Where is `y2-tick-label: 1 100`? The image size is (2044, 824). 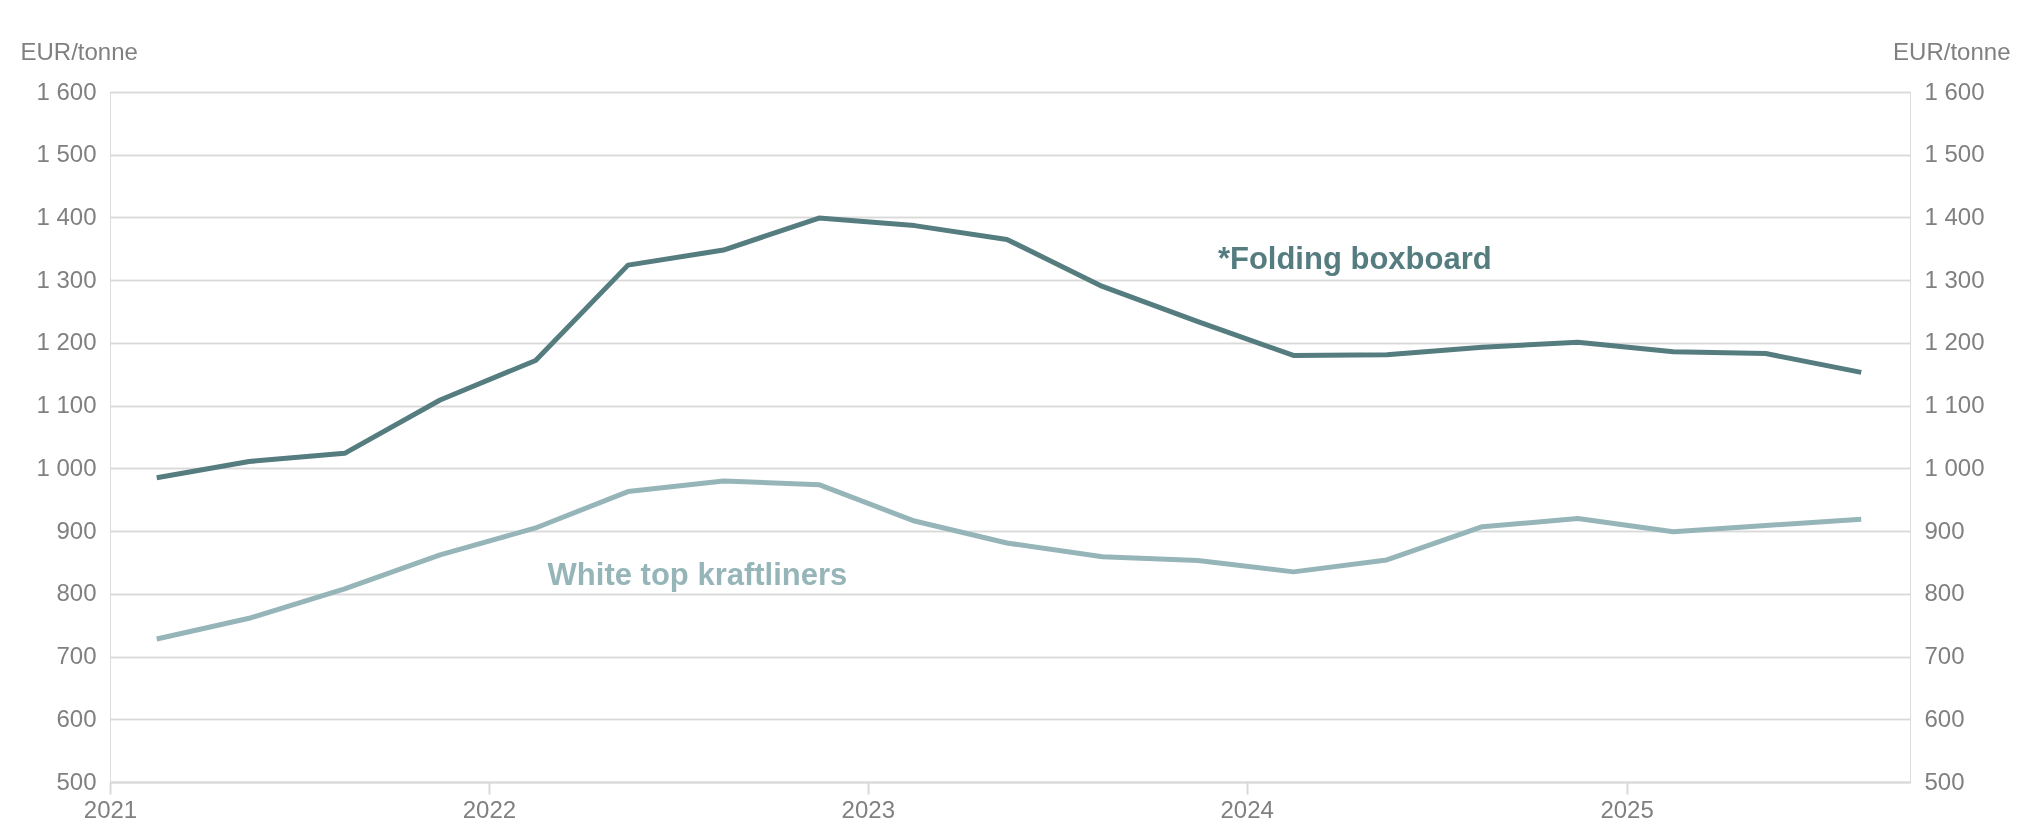 y2-tick-label: 1 100 is located at coordinates (1954, 405).